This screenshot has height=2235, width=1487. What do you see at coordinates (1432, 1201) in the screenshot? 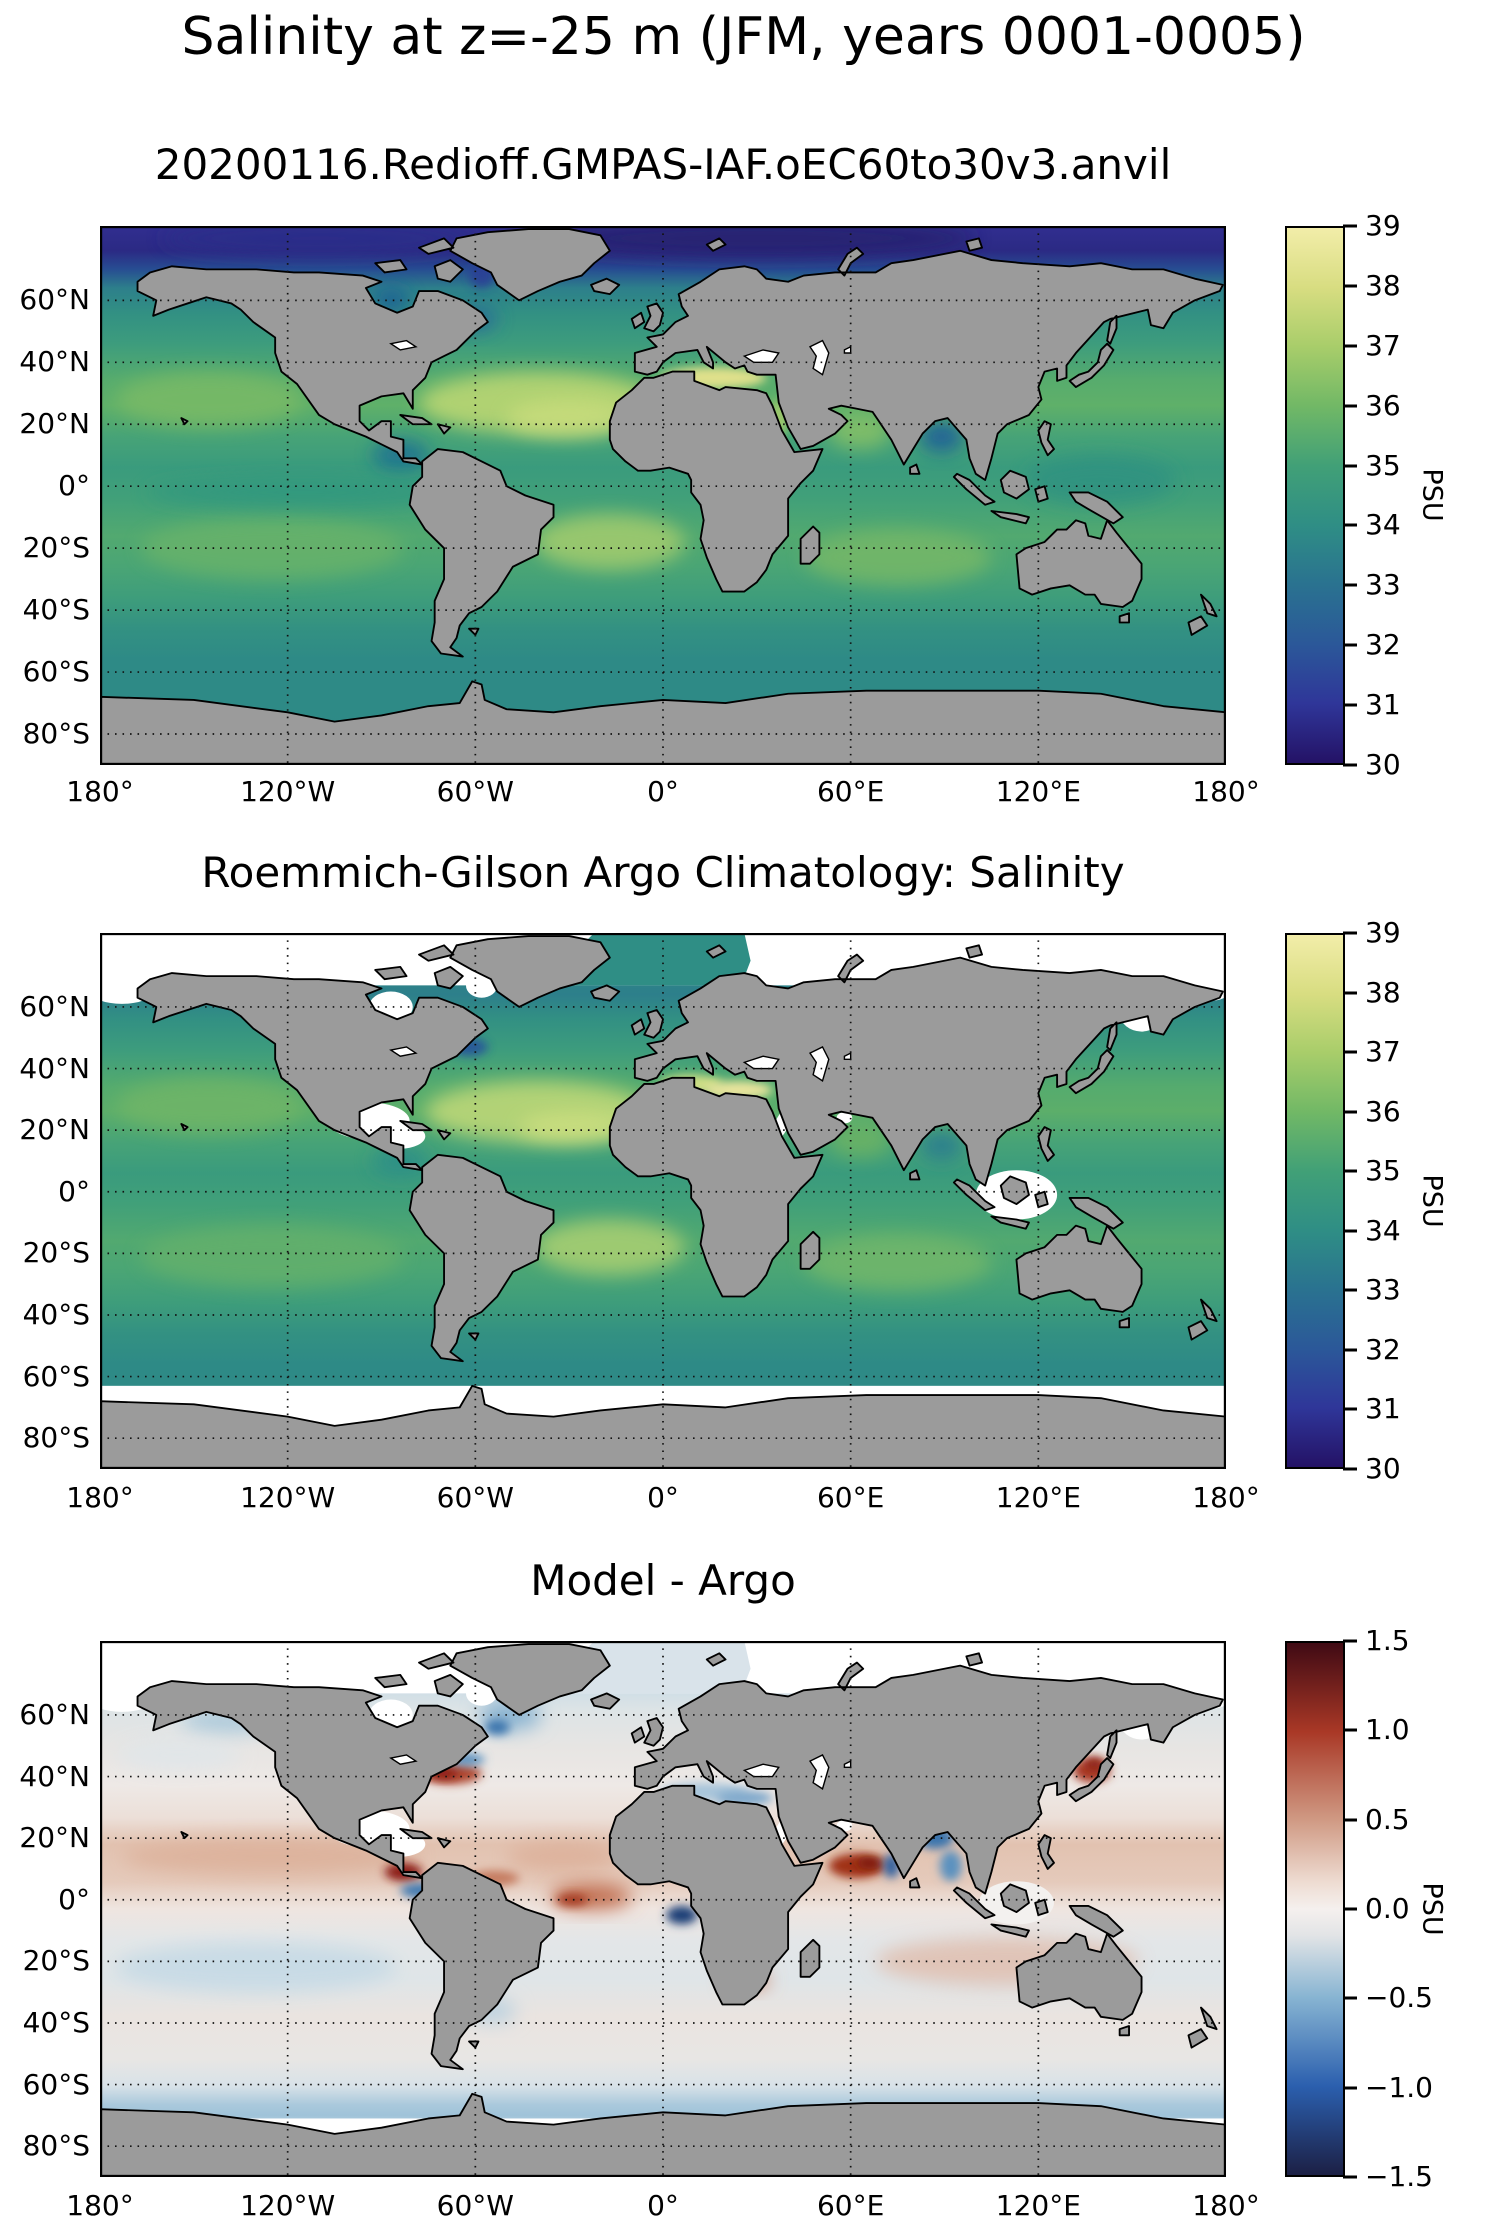
I see `colorbar-unit-argo: PSU` at bounding box center [1432, 1201].